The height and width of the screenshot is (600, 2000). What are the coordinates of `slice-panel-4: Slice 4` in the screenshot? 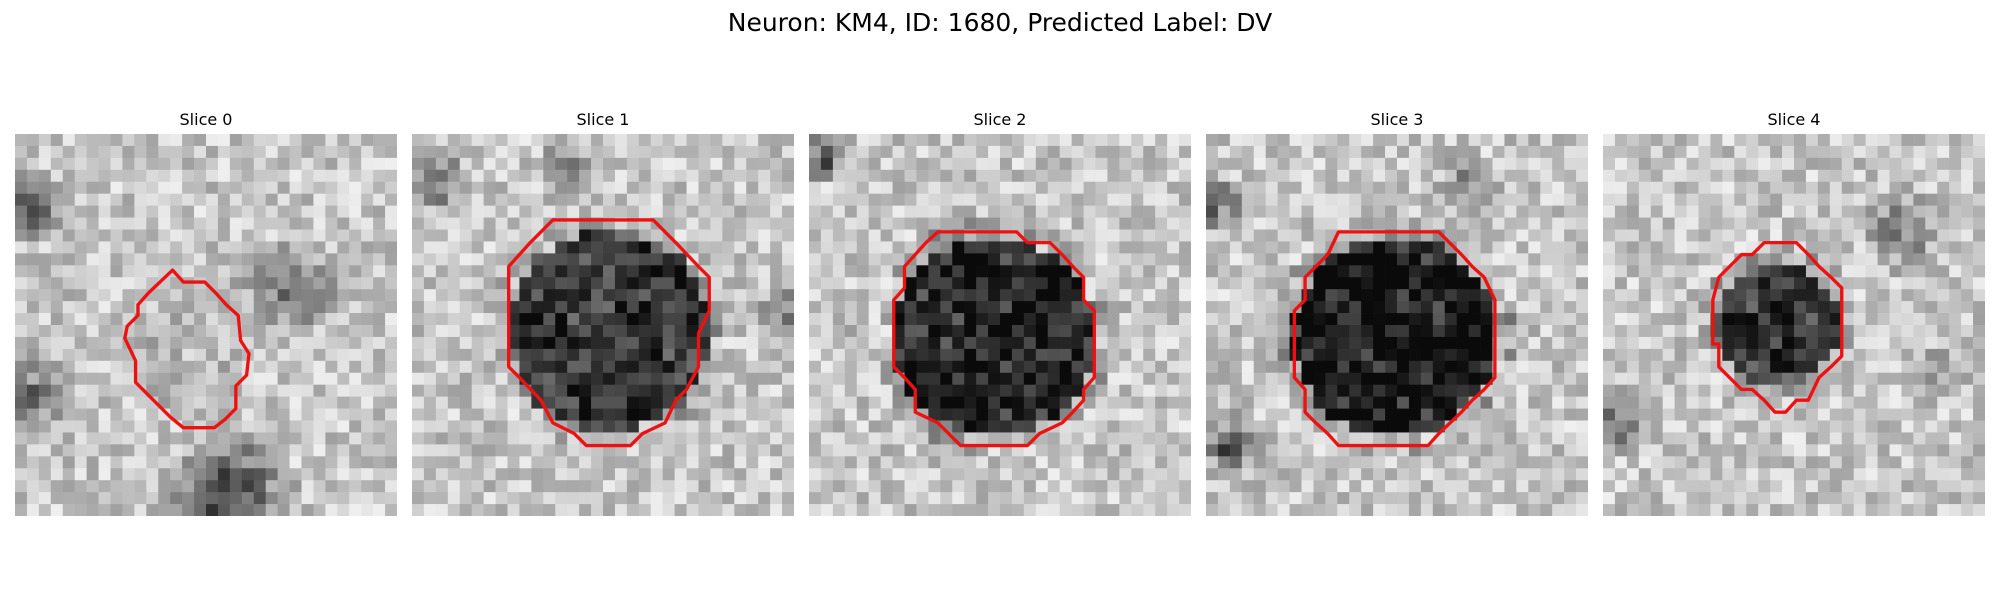 It's located at (1794, 317).